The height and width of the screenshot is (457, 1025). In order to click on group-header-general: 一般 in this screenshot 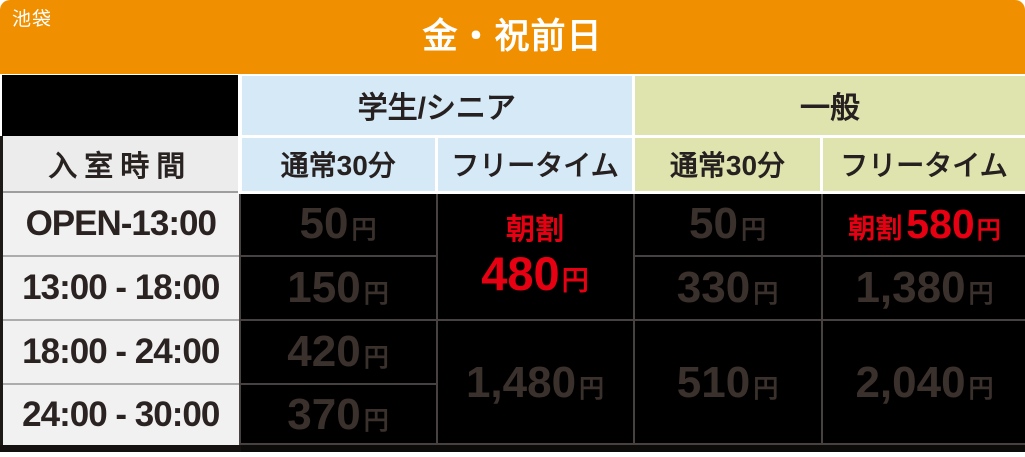, I will do `click(828, 106)`.